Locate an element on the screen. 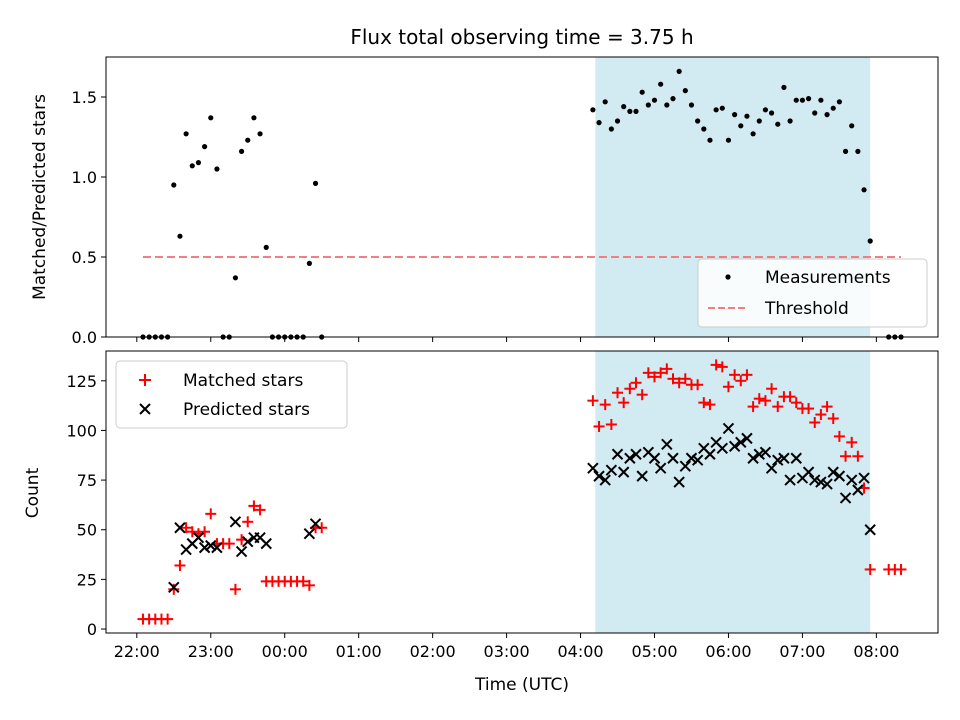 This screenshot has width=960, height=720. y-tick-label: 0.5 is located at coordinates (84, 257).